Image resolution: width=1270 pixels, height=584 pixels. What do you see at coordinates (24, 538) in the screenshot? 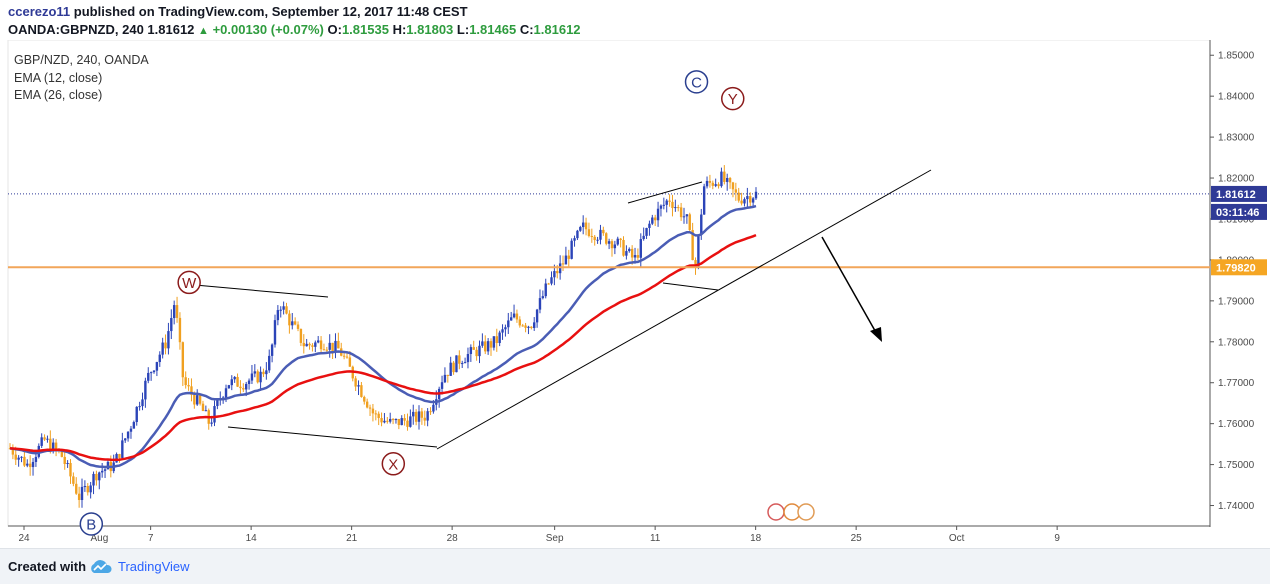
I see `x-tick-label: 24` at bounding box center [24, 538].